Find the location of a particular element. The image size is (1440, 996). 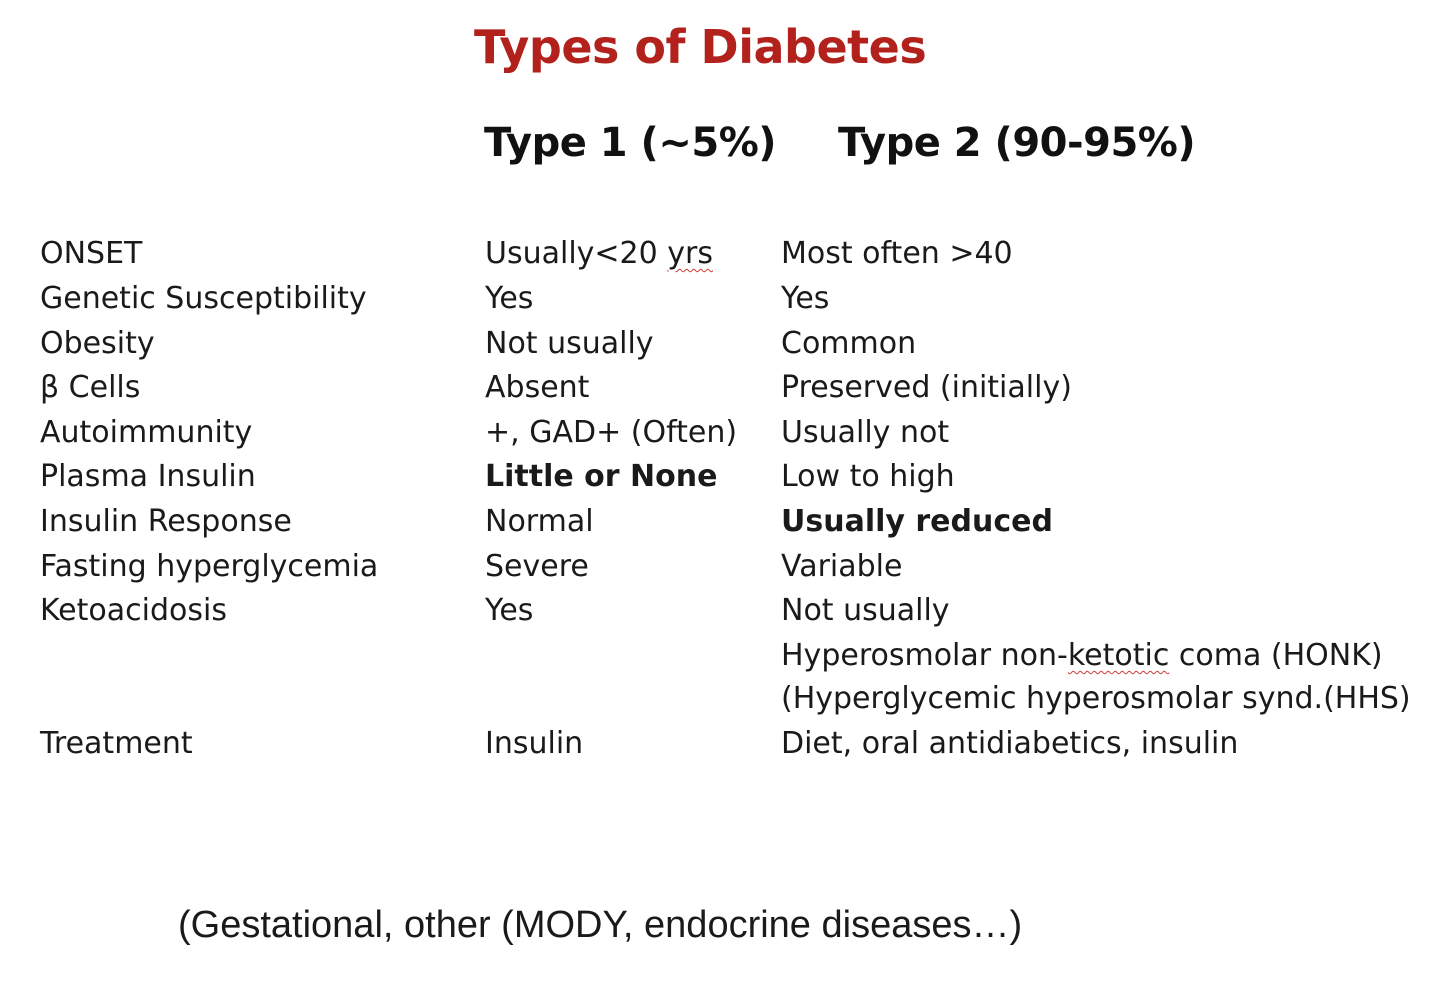

type1-plasma-insulin: Little or None is located at coordinates (601, 476).